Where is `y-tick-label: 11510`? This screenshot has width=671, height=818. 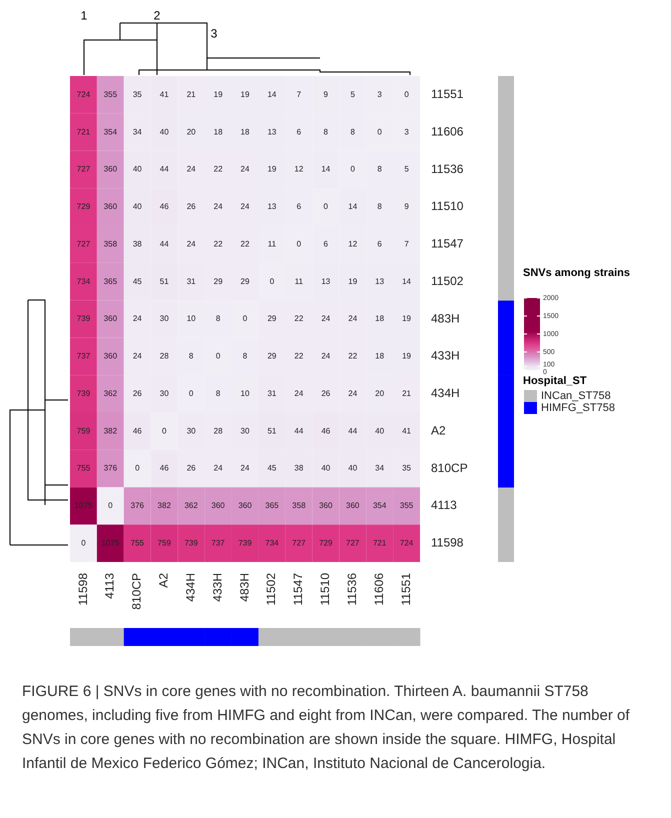
y-tick-label: 11510 is located at coordinates (447, 206).